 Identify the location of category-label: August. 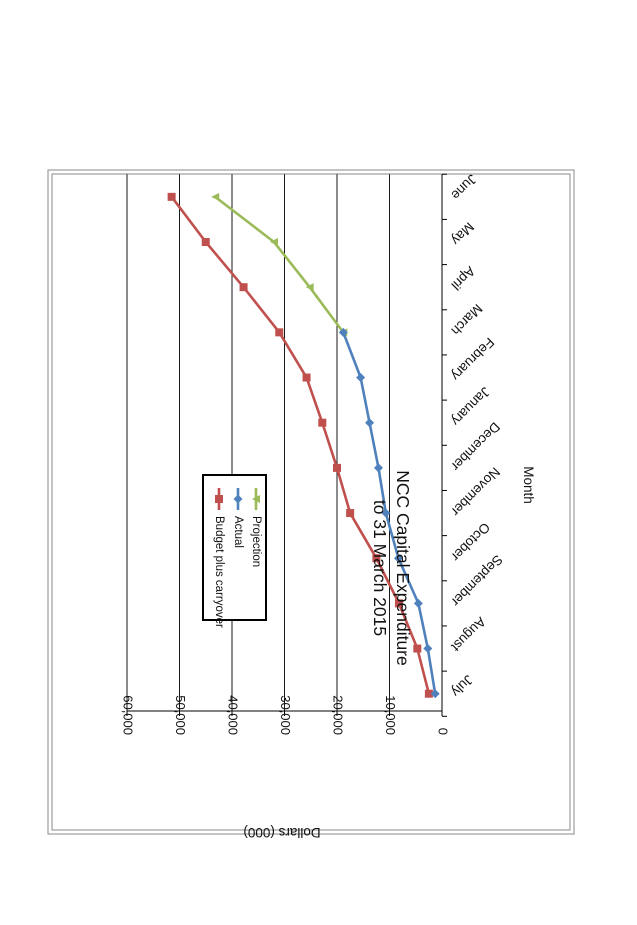
(468, 634).